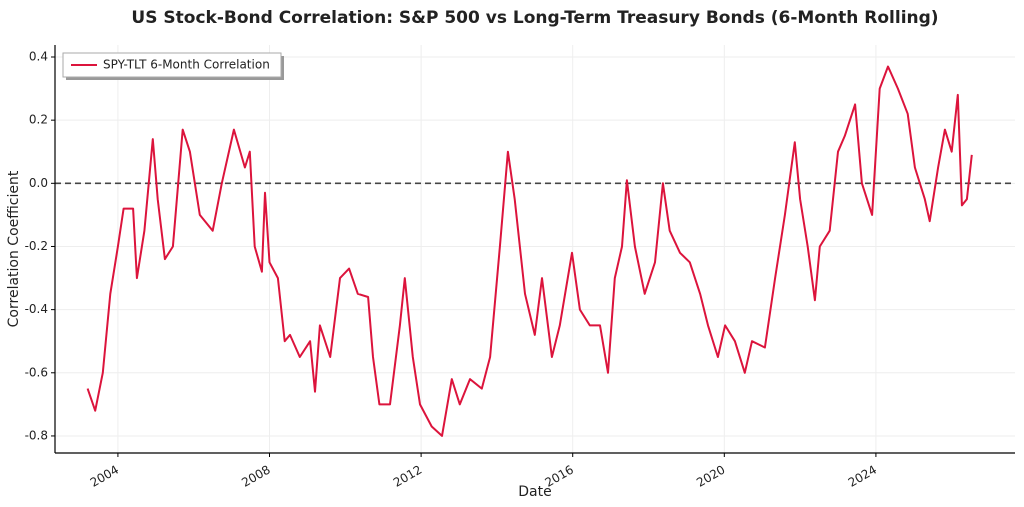 This screenshot has height=507, width=1024. What do you see at coordinates (38, 183) in the screenshot?
I see `y-tick-label: 0.0` at bounding box center [38, 183].